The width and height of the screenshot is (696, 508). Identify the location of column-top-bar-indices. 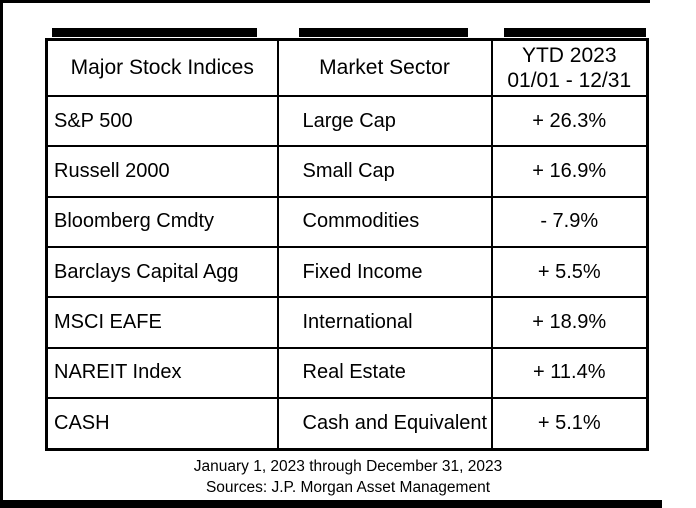
(154, 32).